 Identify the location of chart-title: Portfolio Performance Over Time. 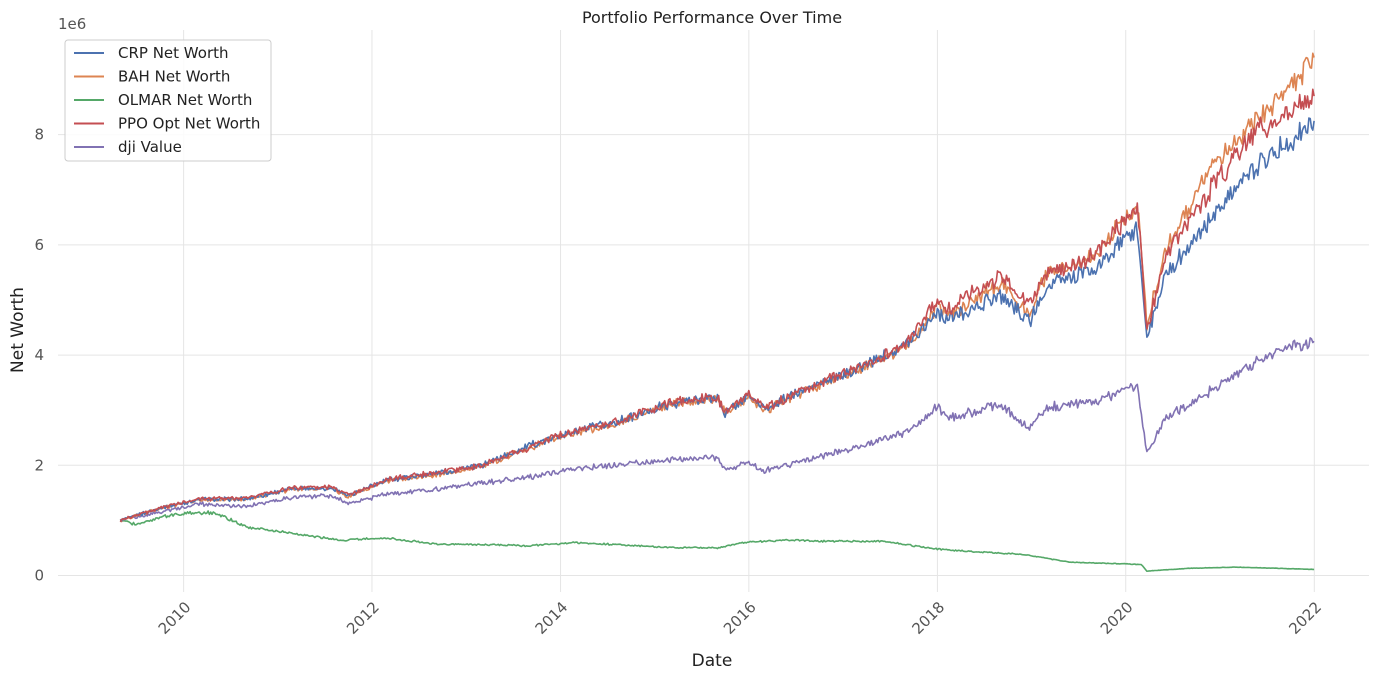
(712, 17).